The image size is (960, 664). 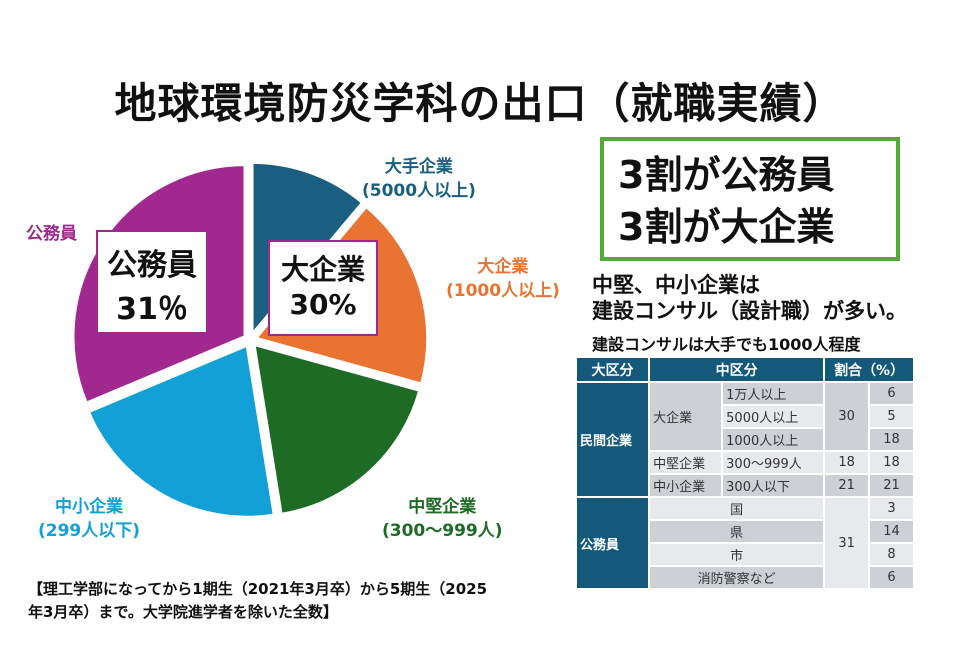 I want to click on cell: 1万人以上, so click(x=773, y=393).